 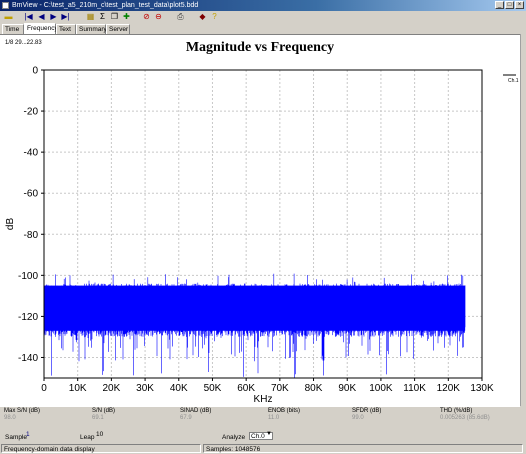 I want to click on last-icon: ▶|, so click(x=65, y=16).